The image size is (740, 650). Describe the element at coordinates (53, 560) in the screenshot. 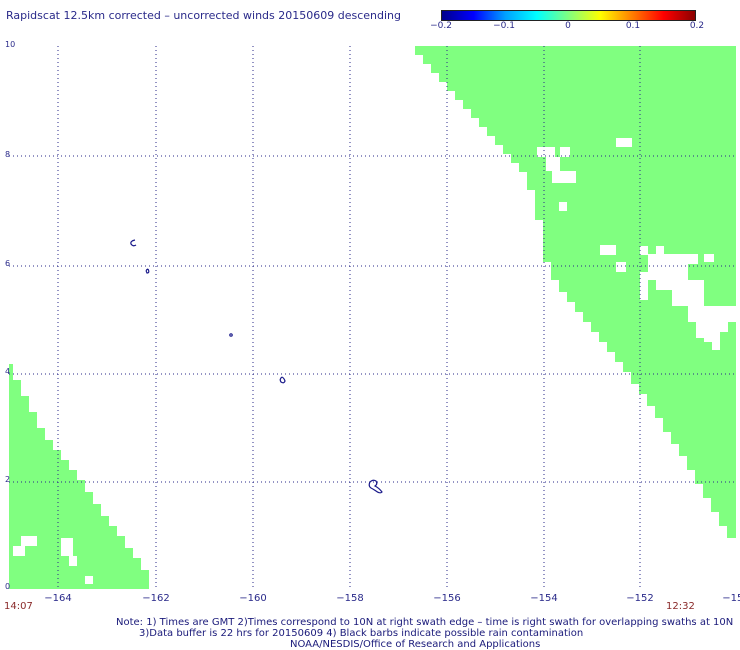

I see `left-missing-data-patches` at that location.